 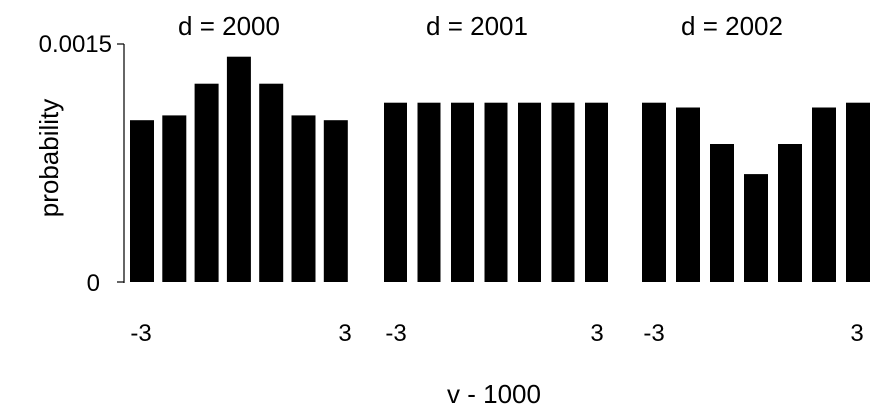 What do you see at coordinates (494, 394) in the screenshot?
I see `x-axis-label: v - 1000` at bounding box center [494, 394].